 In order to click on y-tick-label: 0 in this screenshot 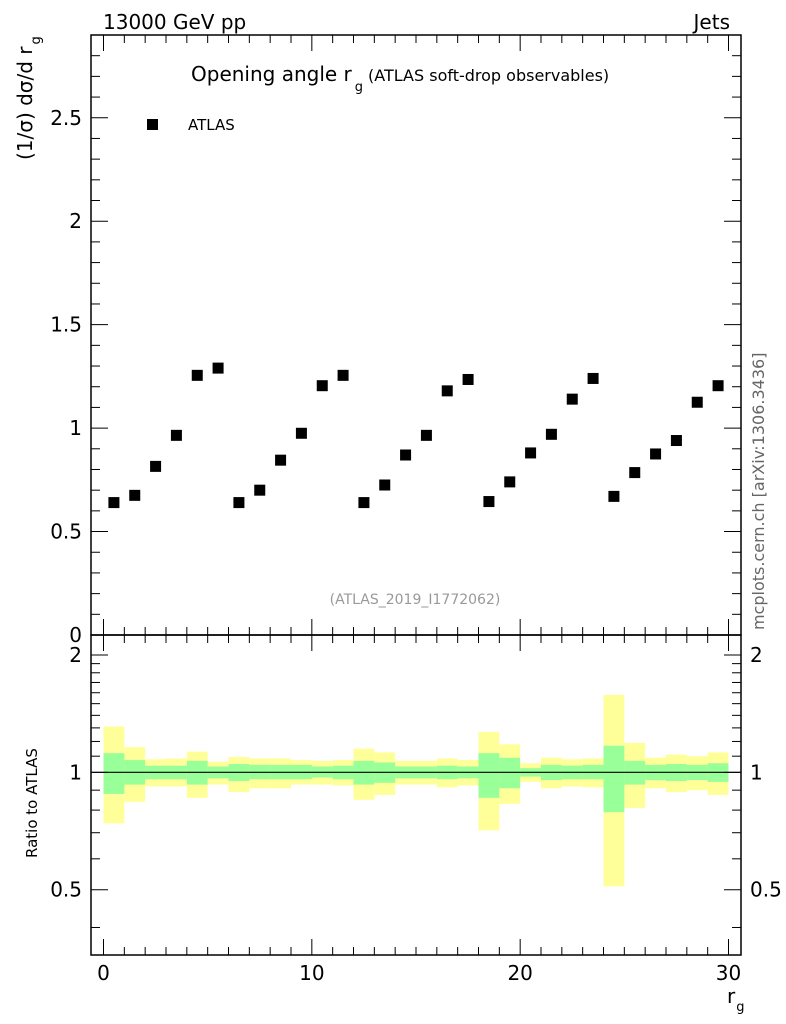, I will do `click(75, 635)`.